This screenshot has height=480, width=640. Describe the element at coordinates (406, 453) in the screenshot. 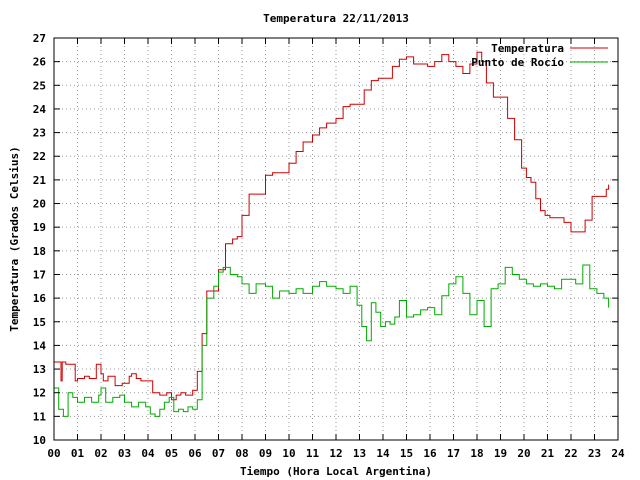

I see `x-tick-label: 15` at that location.